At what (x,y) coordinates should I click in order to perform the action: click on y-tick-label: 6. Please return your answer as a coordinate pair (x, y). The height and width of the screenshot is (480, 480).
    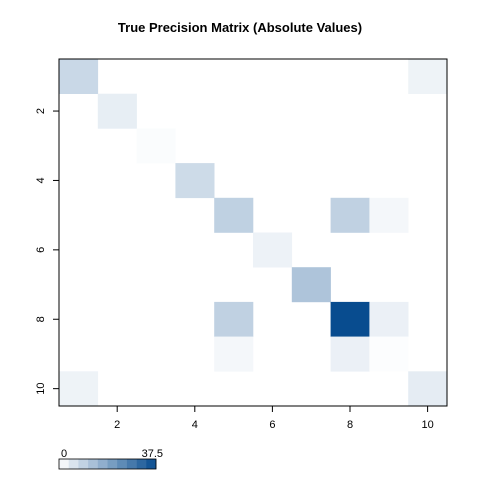
    Looking at the image, I should click on (41, 250).